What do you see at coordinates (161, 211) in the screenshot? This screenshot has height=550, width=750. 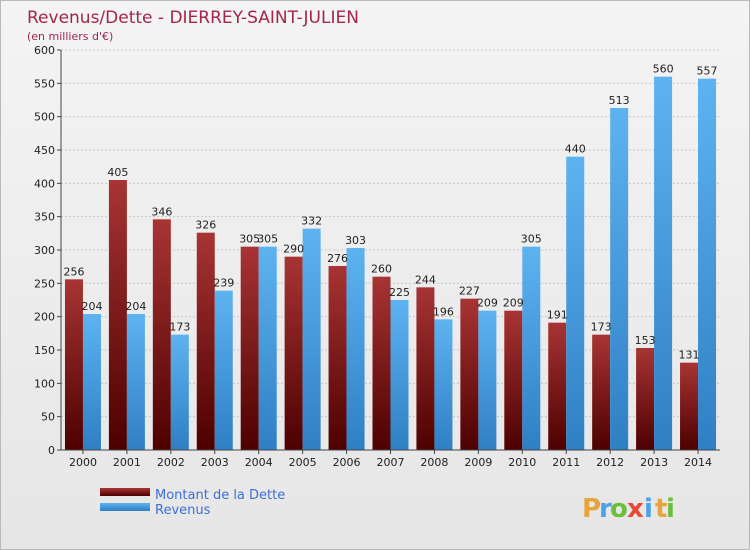 I see `data-label: 346` at bounding box center [161, 211].